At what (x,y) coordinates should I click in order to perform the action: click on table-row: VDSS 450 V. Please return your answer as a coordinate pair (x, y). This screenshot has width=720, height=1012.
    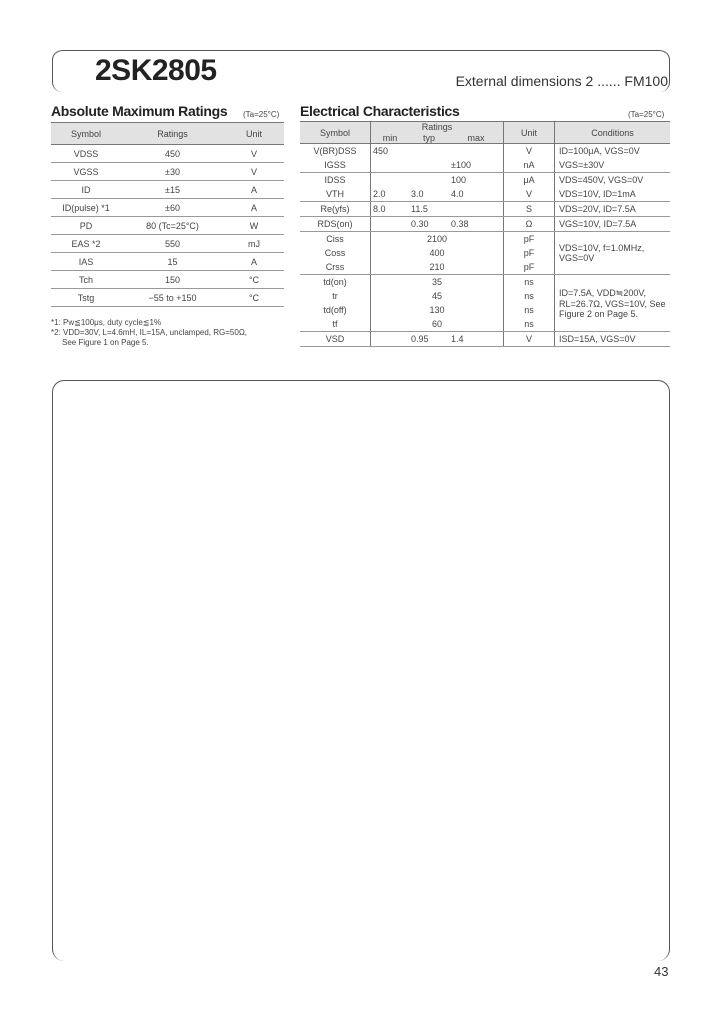
    Looking at the image, I should click on (167, 153).